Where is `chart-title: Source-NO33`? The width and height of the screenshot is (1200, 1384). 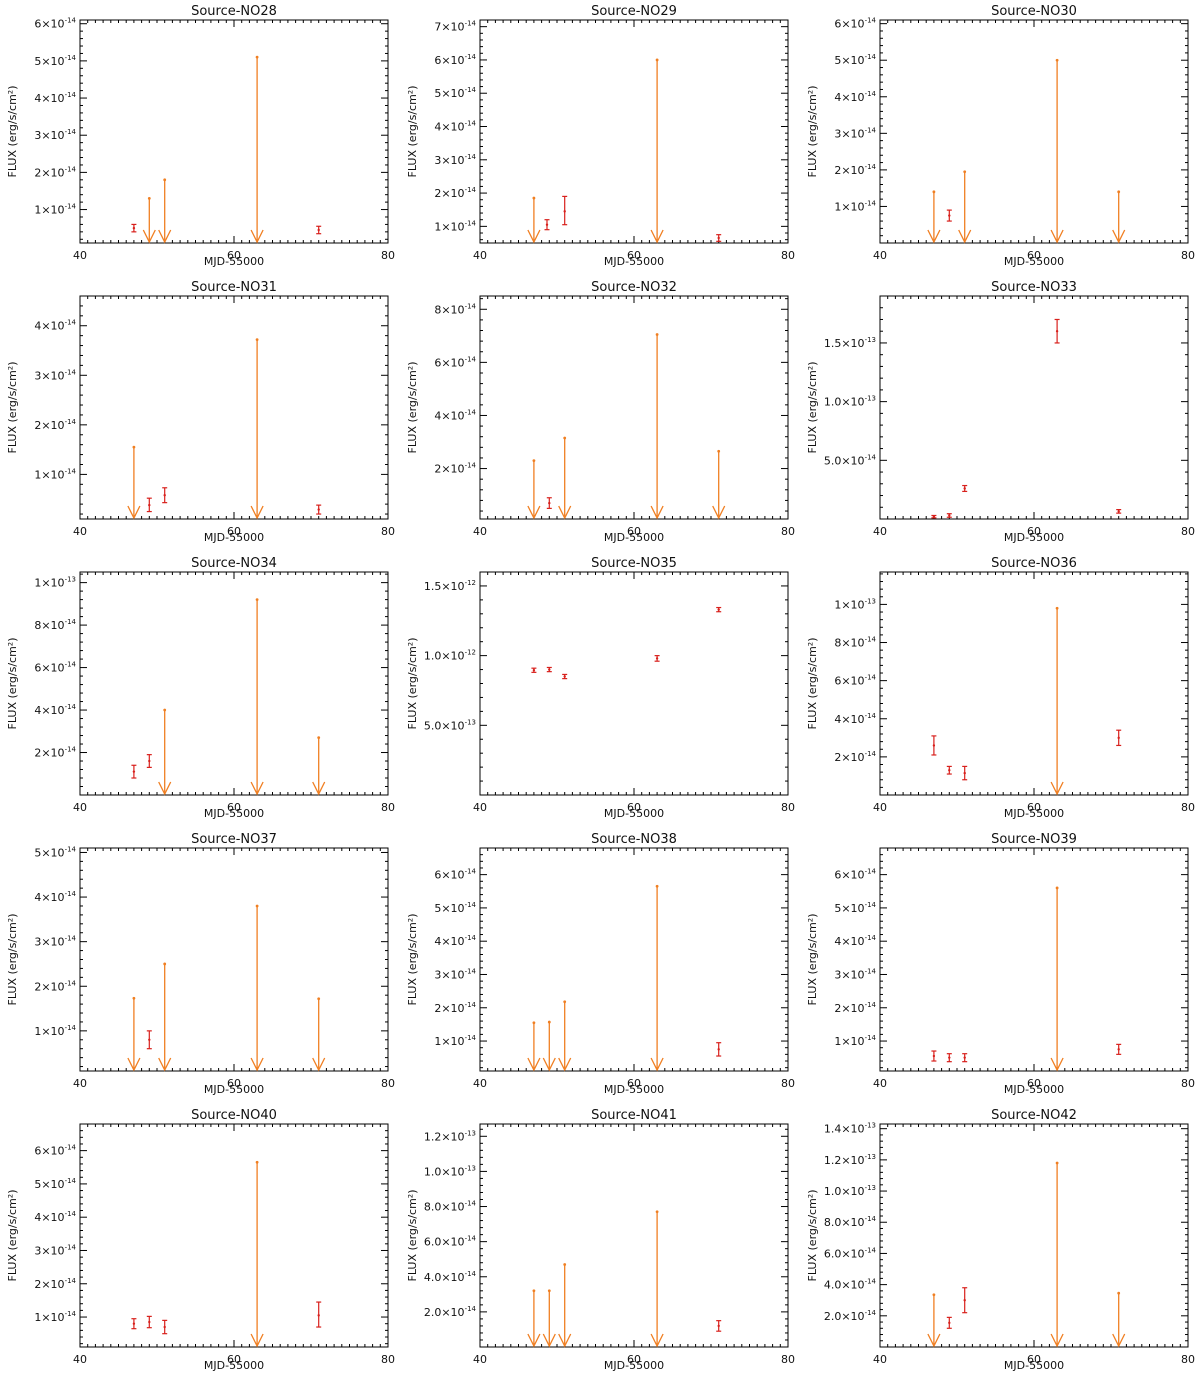
chart-title: Source-NO33 is located at coordinates (1034, 287).